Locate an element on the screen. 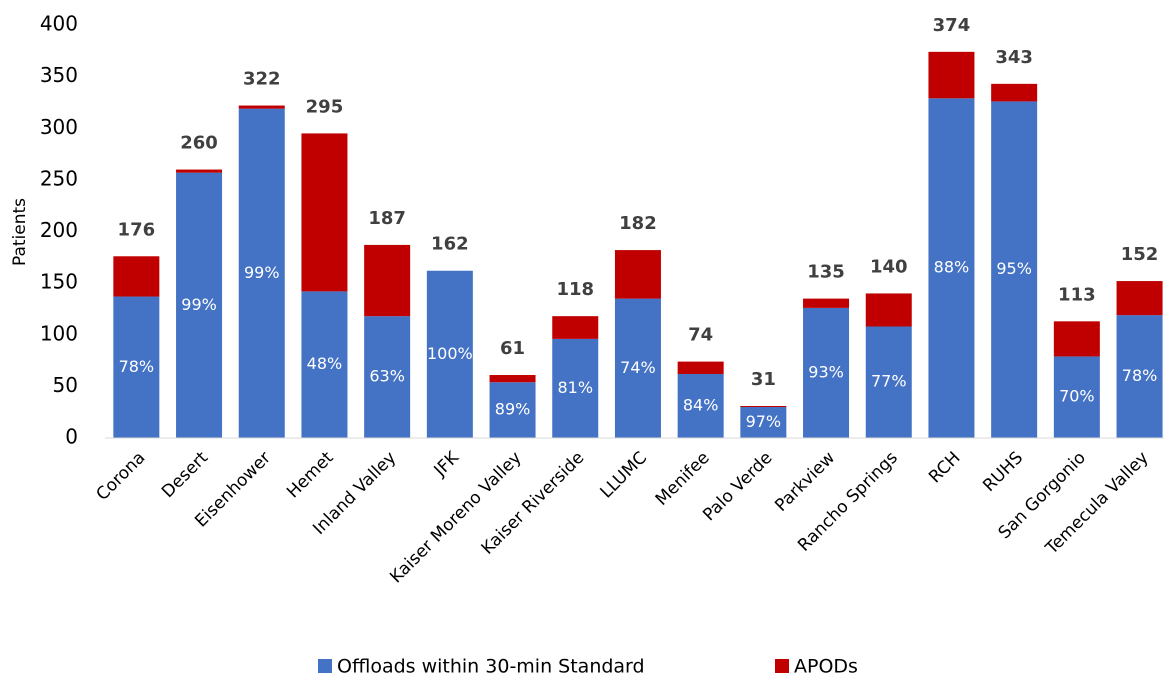 The image size is (1164, 681). share-label: 48% is located at coordinates (325, 363).